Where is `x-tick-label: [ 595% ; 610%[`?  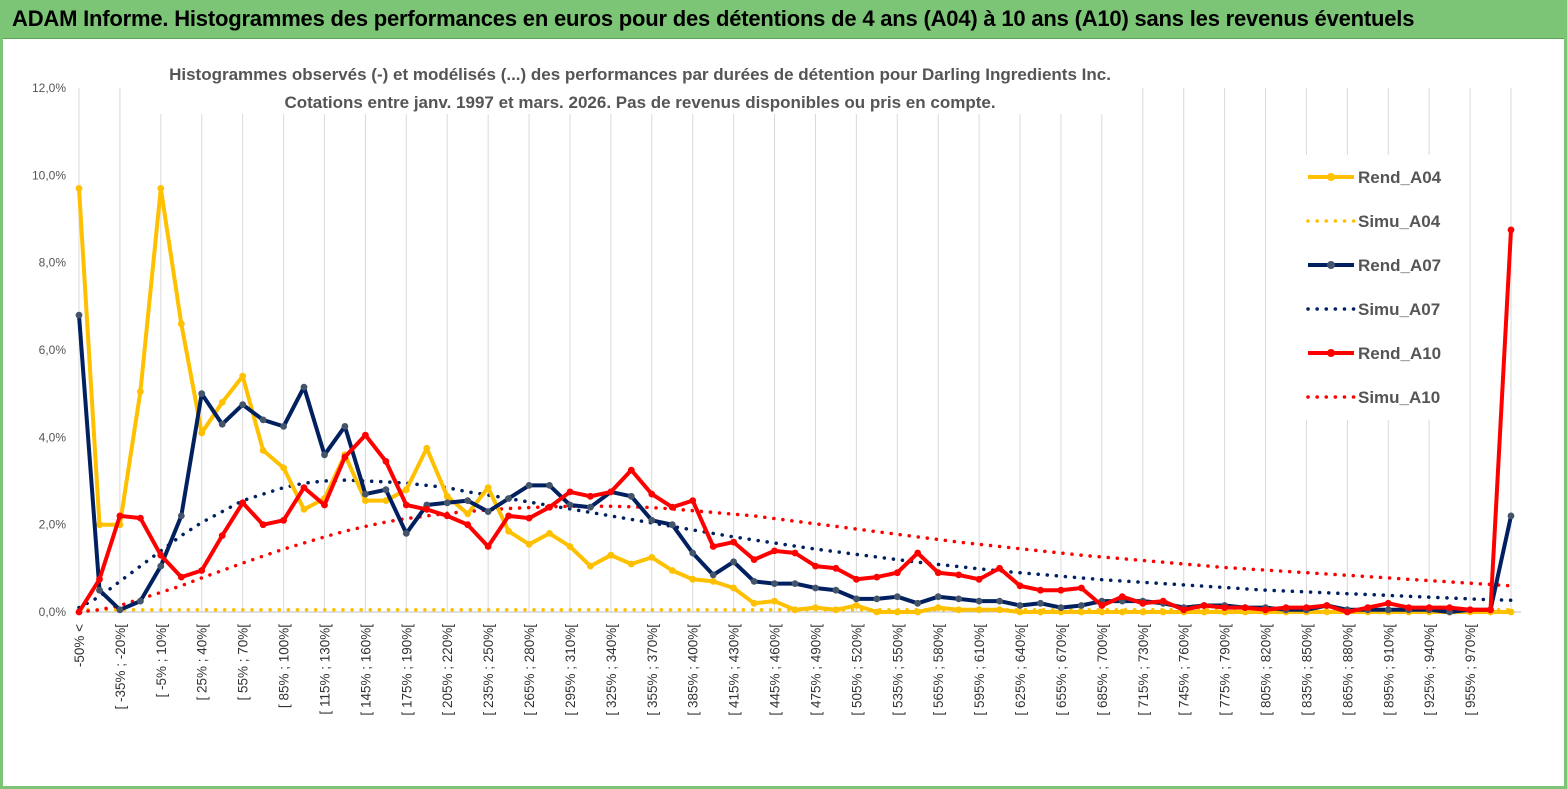
x-tick-label: [ 595% ; 610%[ is located at coordinates (979, 670).